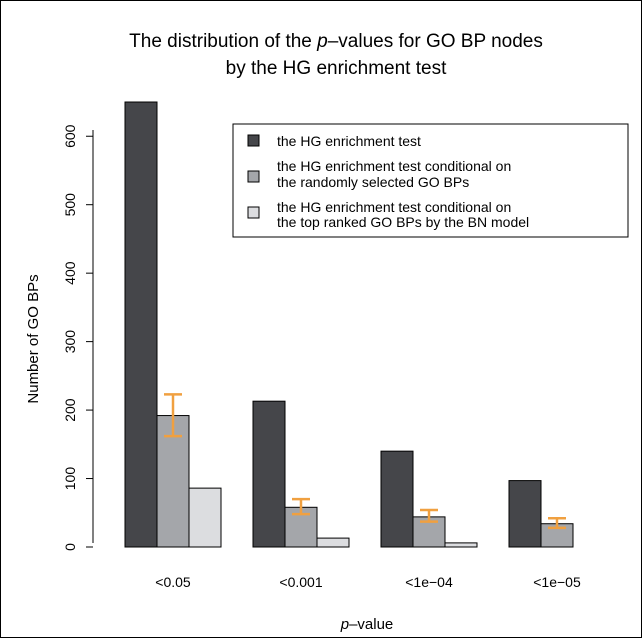 This screenshot has height=642, width=642. What do you see at coordinates (70, 273) in the screenshot?
I see `y-tick-label: 400` at bounding box center [70, 273].